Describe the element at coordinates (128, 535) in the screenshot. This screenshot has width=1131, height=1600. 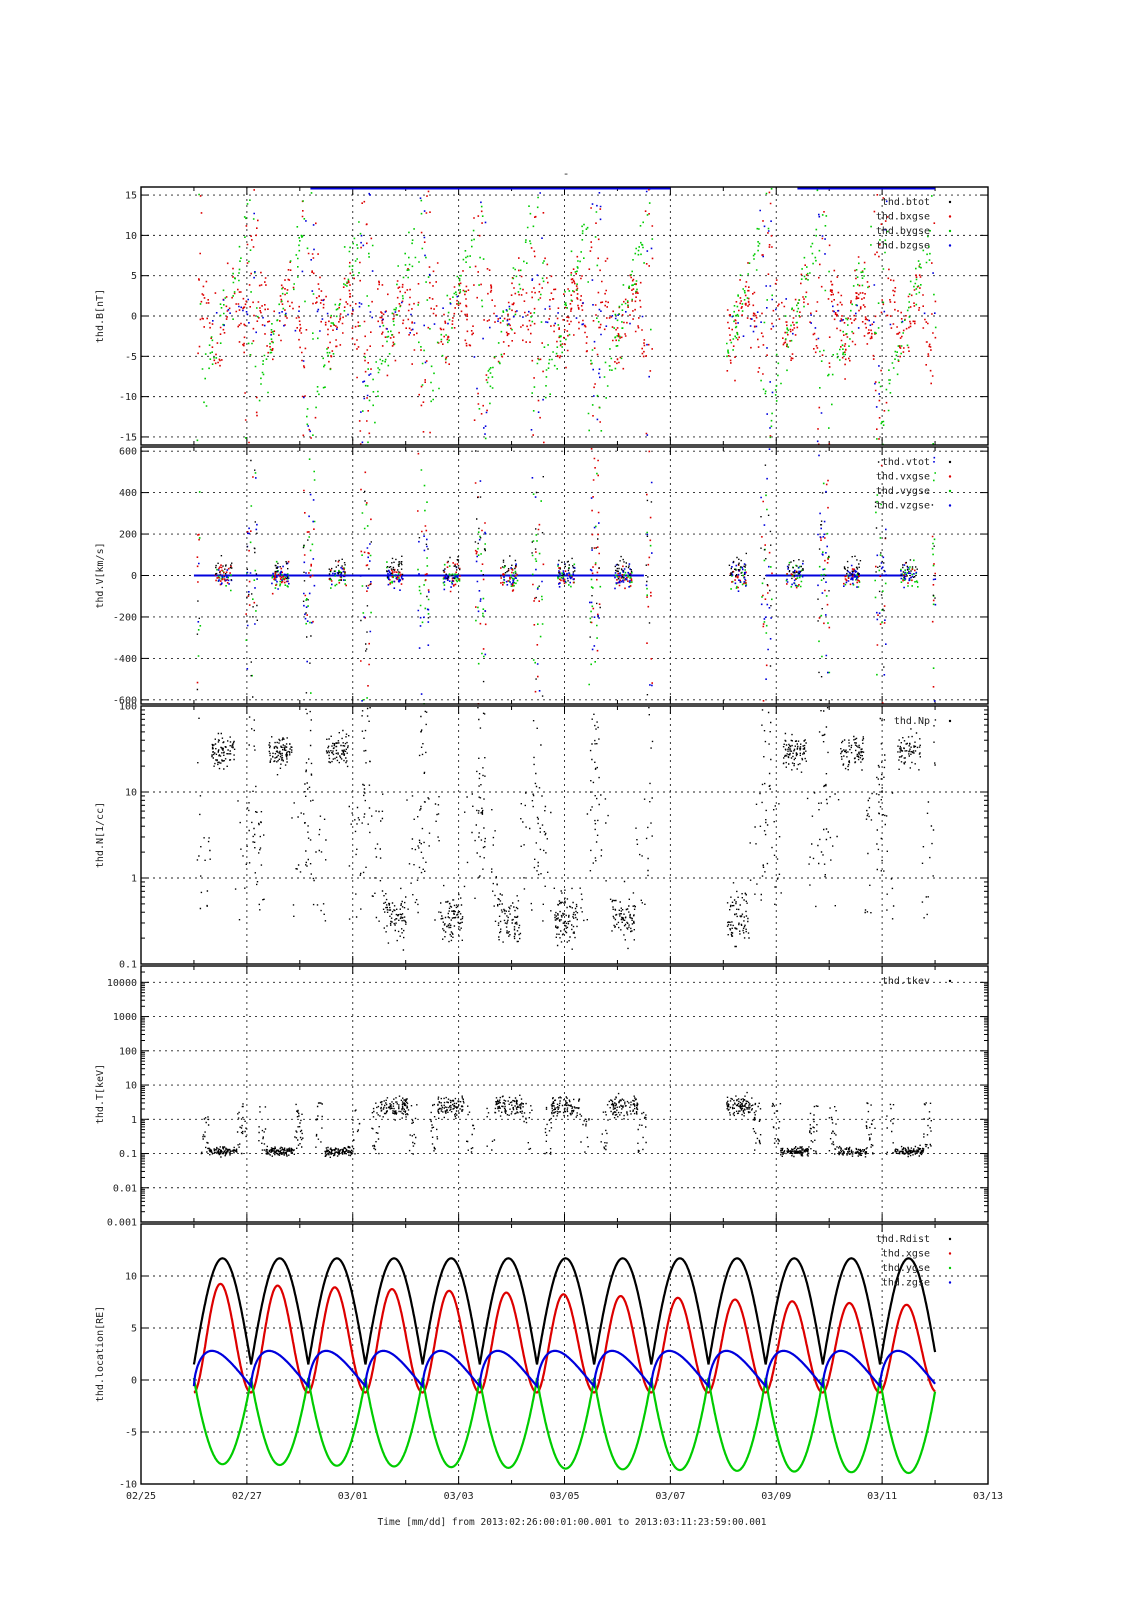
I see `y-tick-label: 200` at that location.